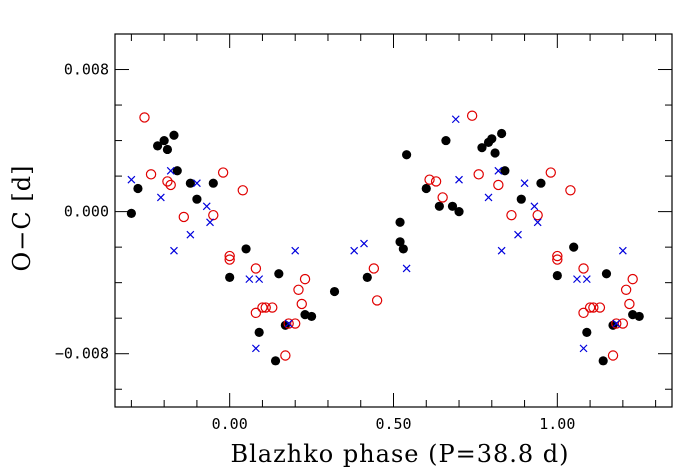 The height and width of the screenshot is (476, 694). I want to click on x-tick-label: 0.50, so click(393, 424).